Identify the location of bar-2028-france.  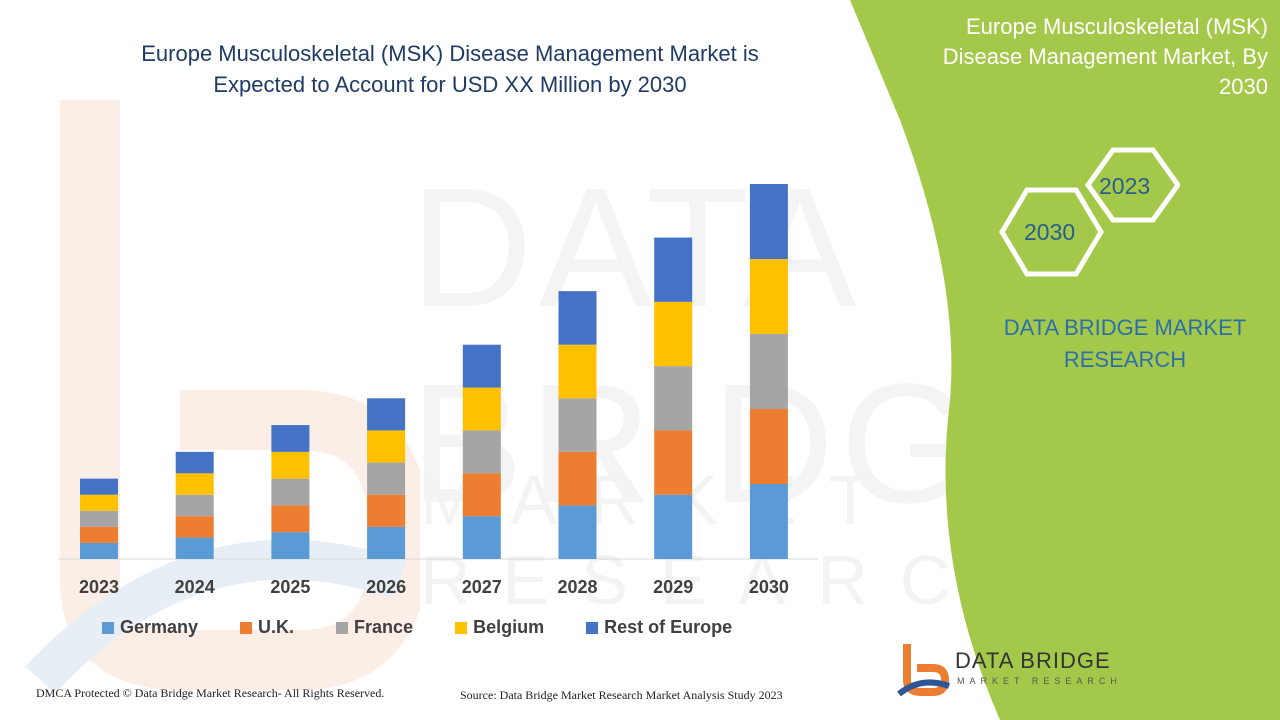
(577, 425).